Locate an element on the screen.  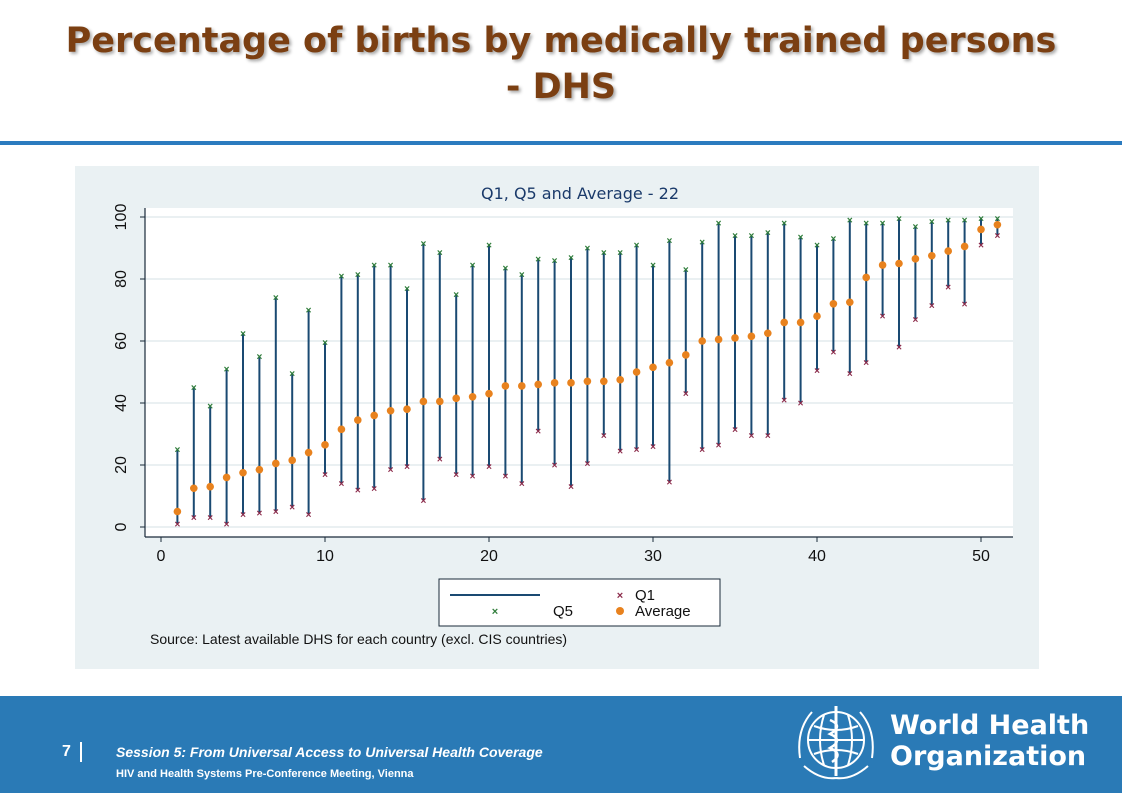
who-org-name: World Health Organization is located at coordinates (989, 741).